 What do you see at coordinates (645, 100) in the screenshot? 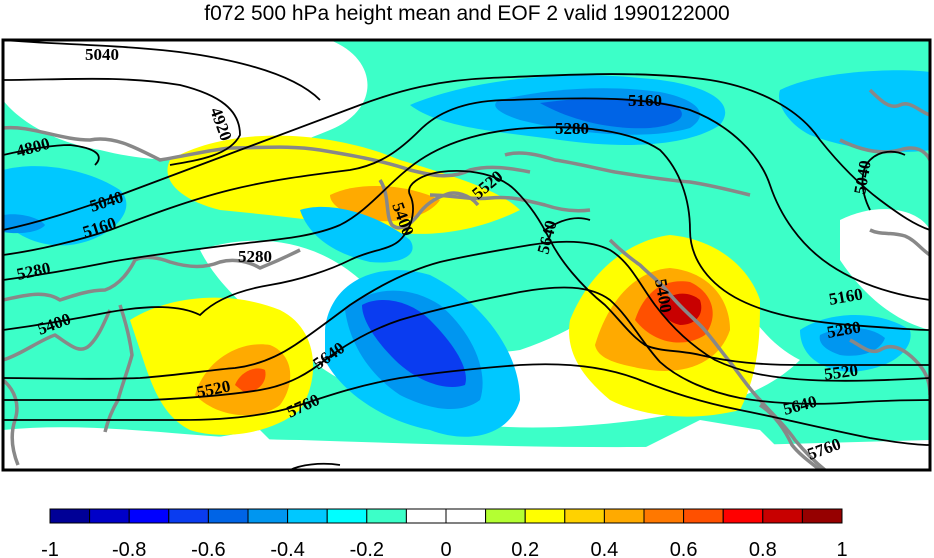
I see `contour-label: 5160` at bounding box center [645, 100].